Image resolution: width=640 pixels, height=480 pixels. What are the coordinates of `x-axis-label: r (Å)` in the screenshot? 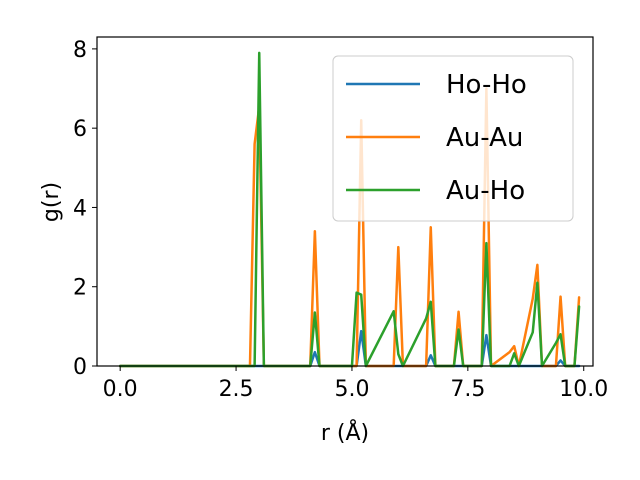 It's located at (345, 432).